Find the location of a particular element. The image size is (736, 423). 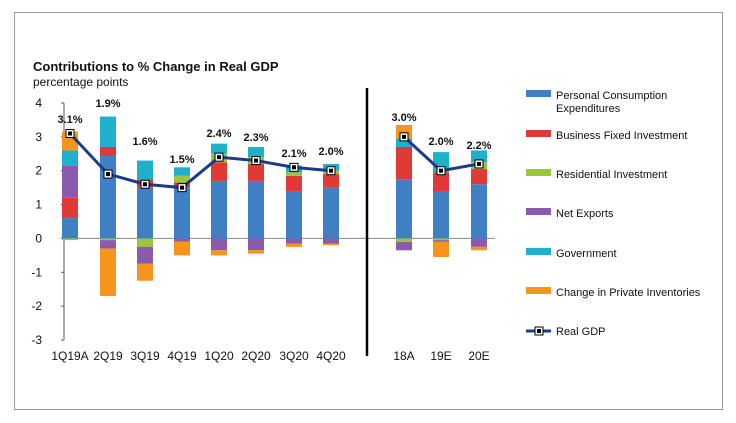

data-label: 2.3% is located at coordinates (255, 138).